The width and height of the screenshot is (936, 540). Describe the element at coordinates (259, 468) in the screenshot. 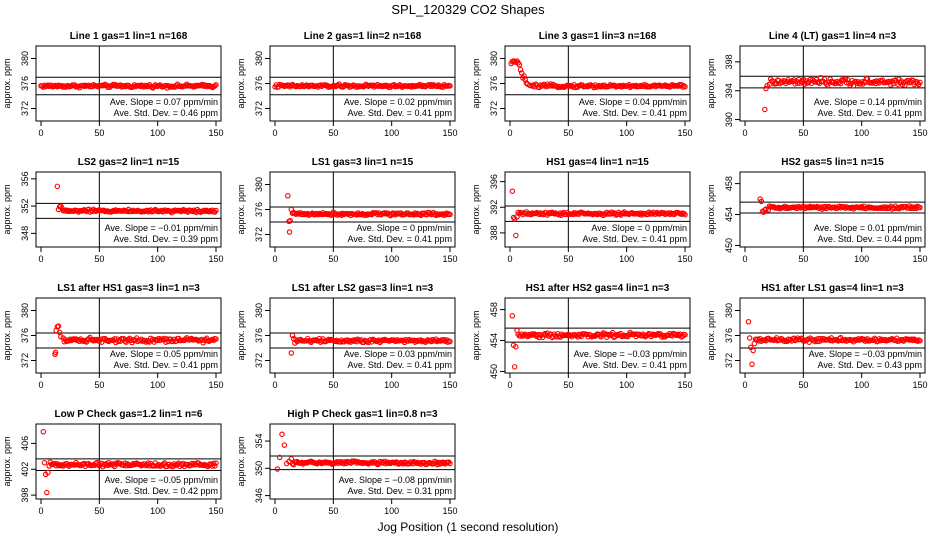

I see `y-tick-label: 350` at that location.